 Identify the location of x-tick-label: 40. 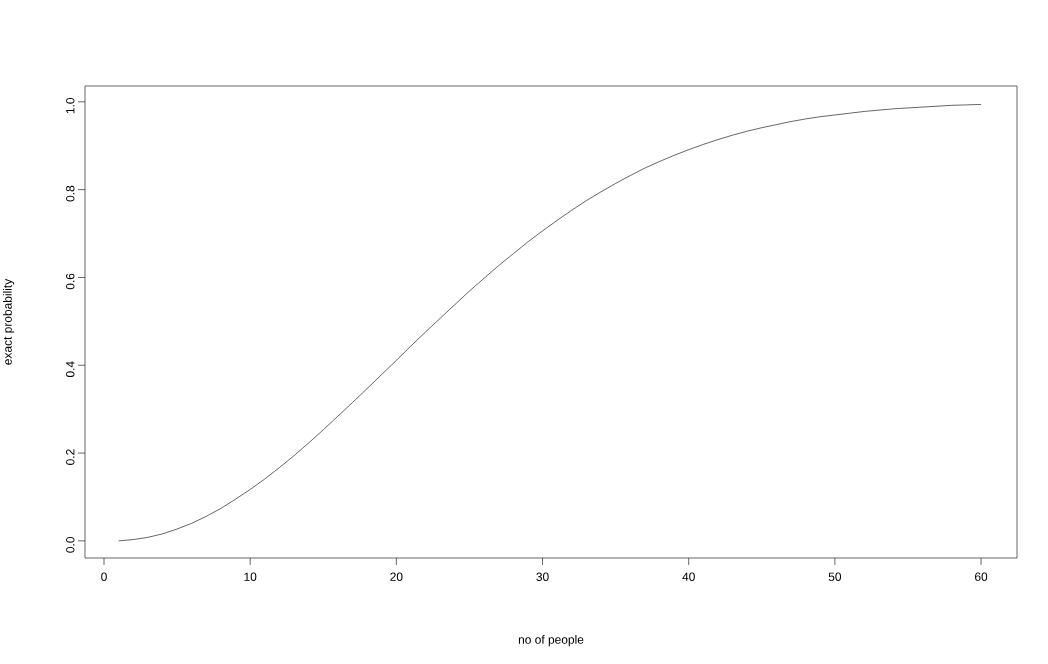
(688, 576).